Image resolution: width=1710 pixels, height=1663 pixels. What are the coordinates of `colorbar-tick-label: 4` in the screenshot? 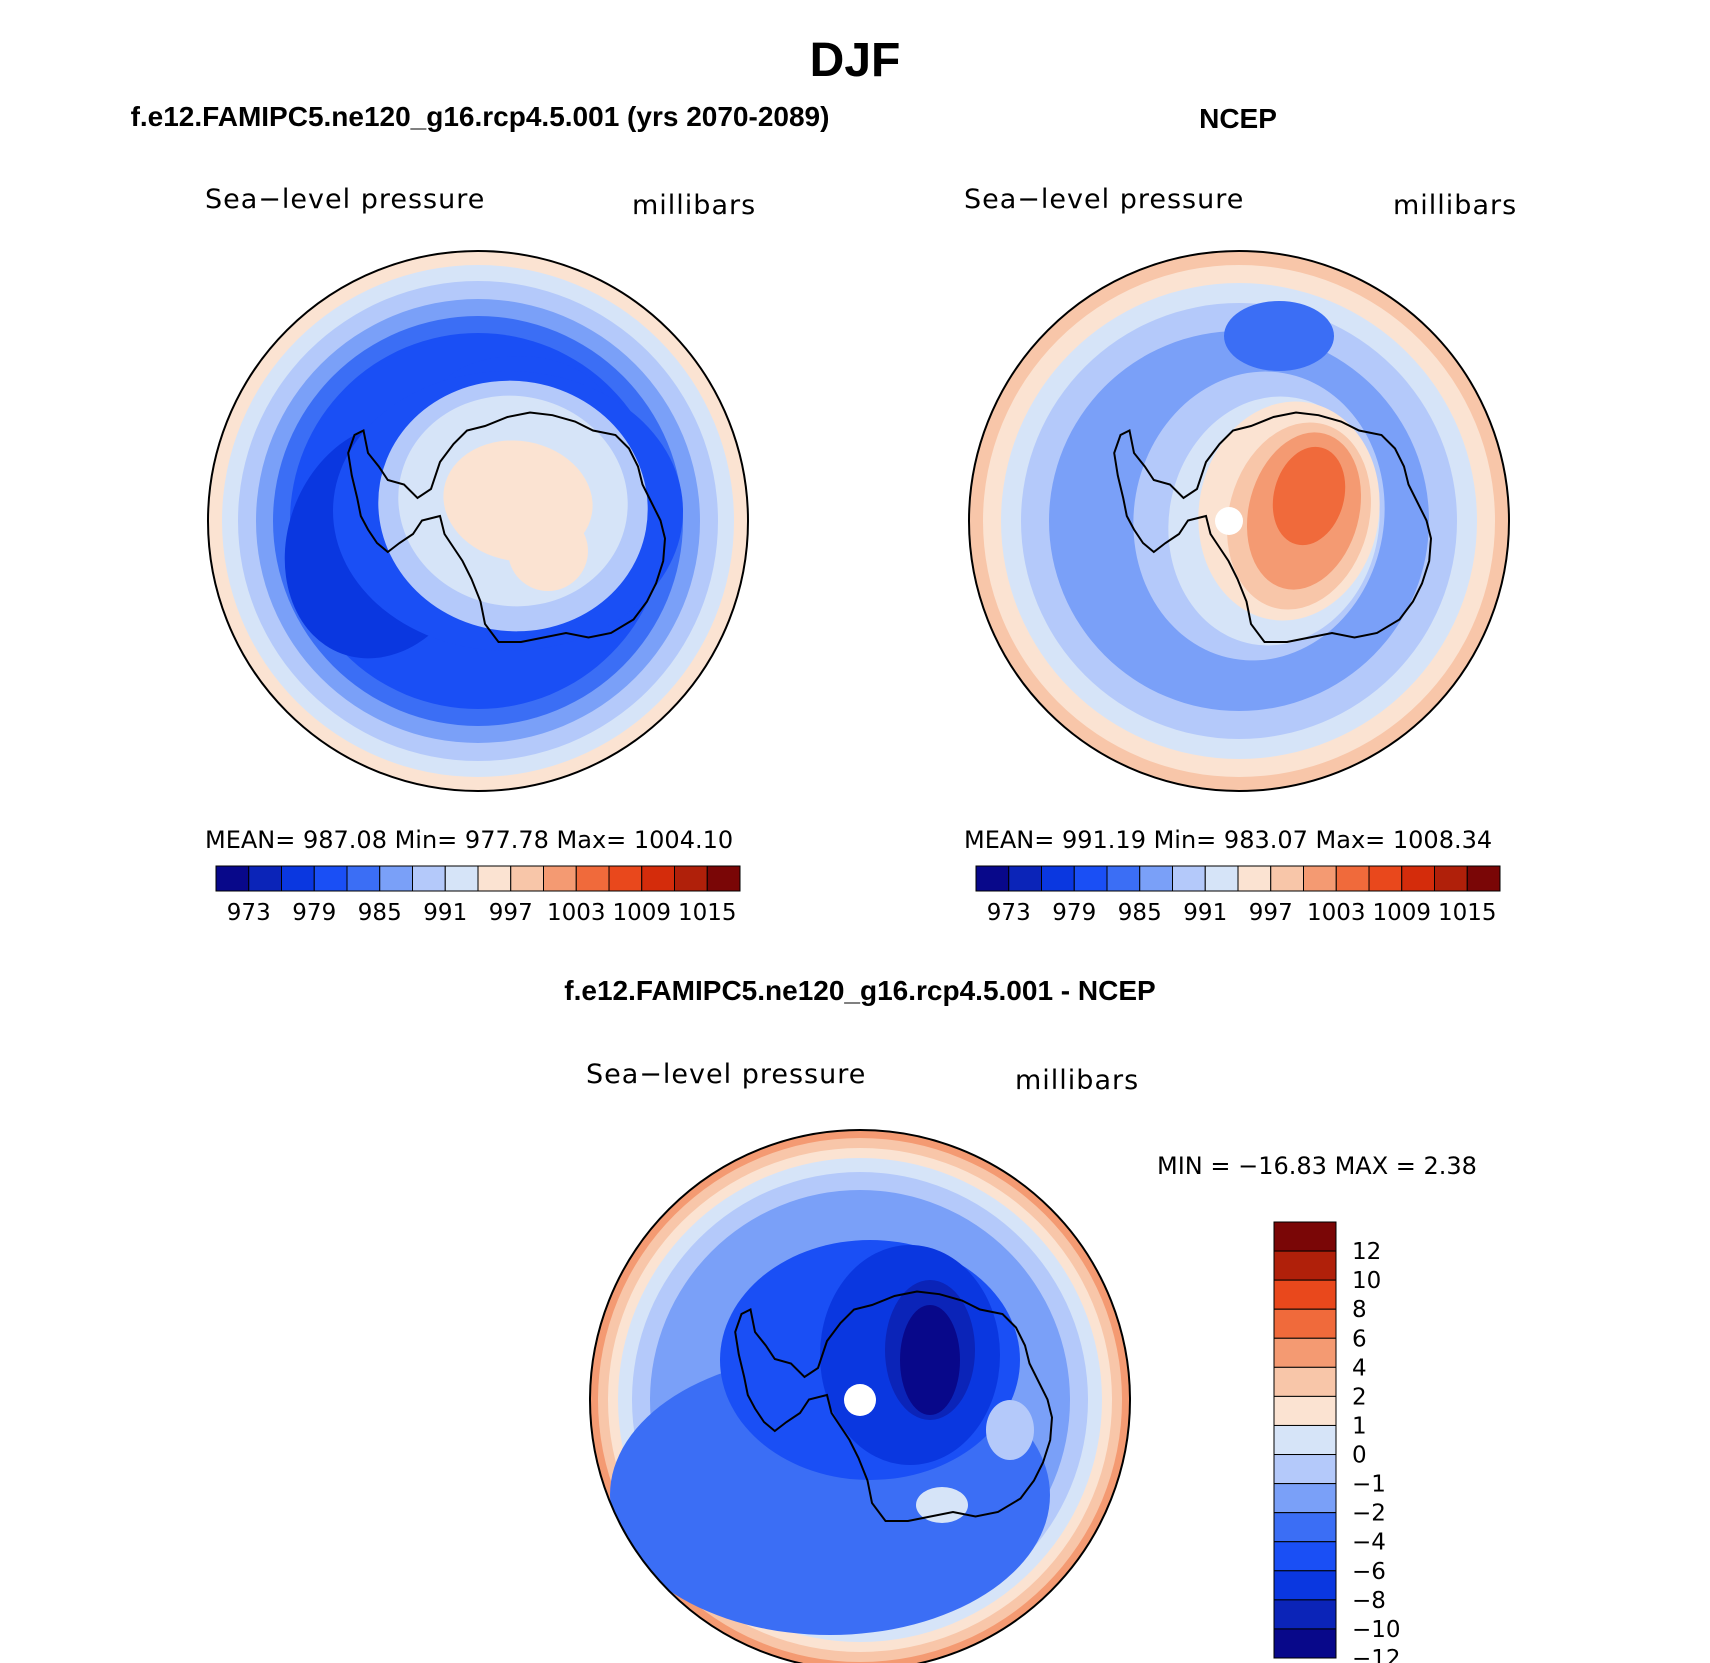 It's located at (1359, 1368).